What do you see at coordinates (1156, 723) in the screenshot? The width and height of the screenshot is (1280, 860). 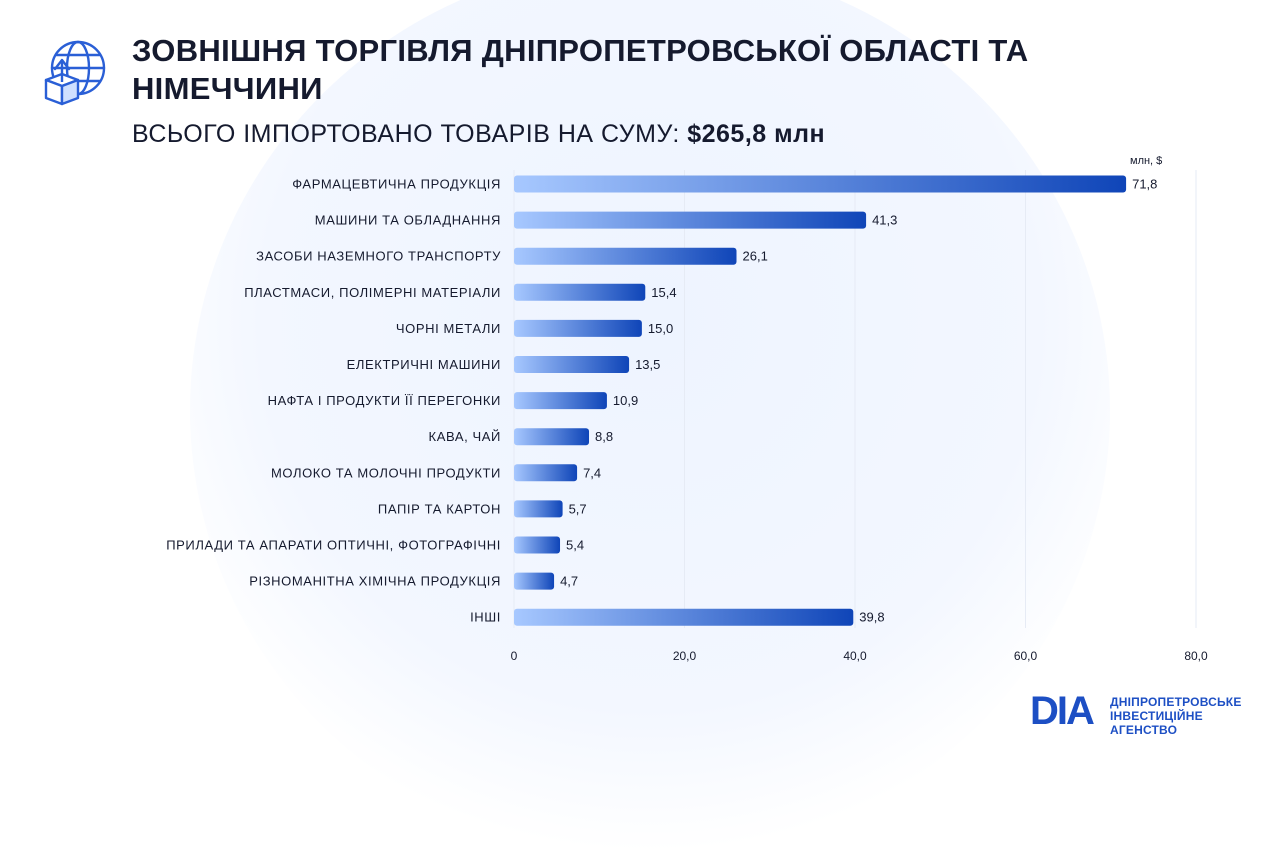 I see `dia-logo-line2: ІНВЕСТИЦІЙНЕ АГЕНСТВО` at bounding box center [1156, 723].